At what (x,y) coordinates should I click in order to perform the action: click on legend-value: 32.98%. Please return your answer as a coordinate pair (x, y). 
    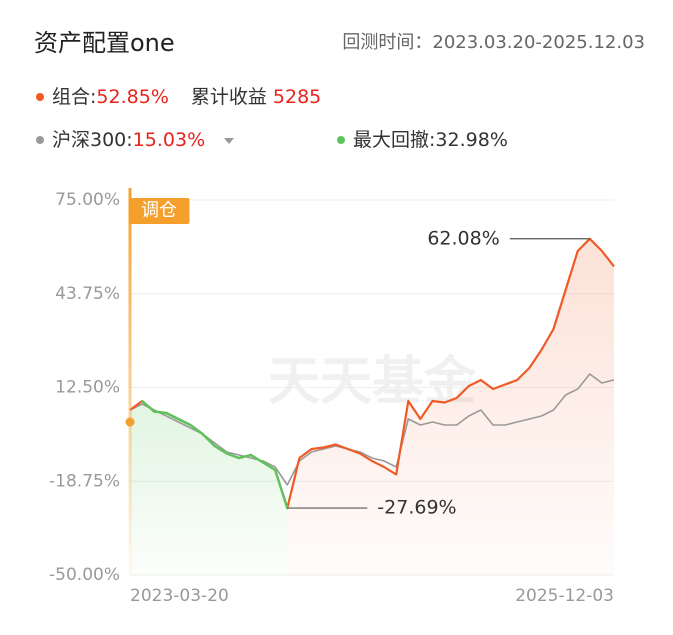
    Looking at the image, I should click on (471, 140).